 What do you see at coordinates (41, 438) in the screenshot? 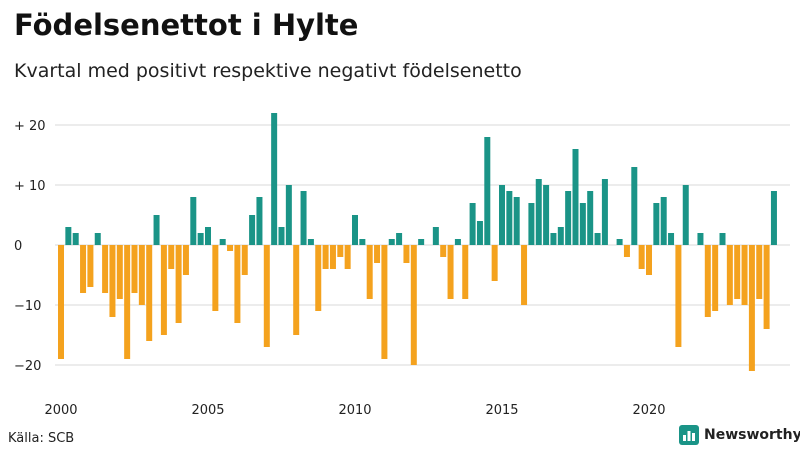
I see `source-note: Källa: SCB` at bounding box center [41, 438].